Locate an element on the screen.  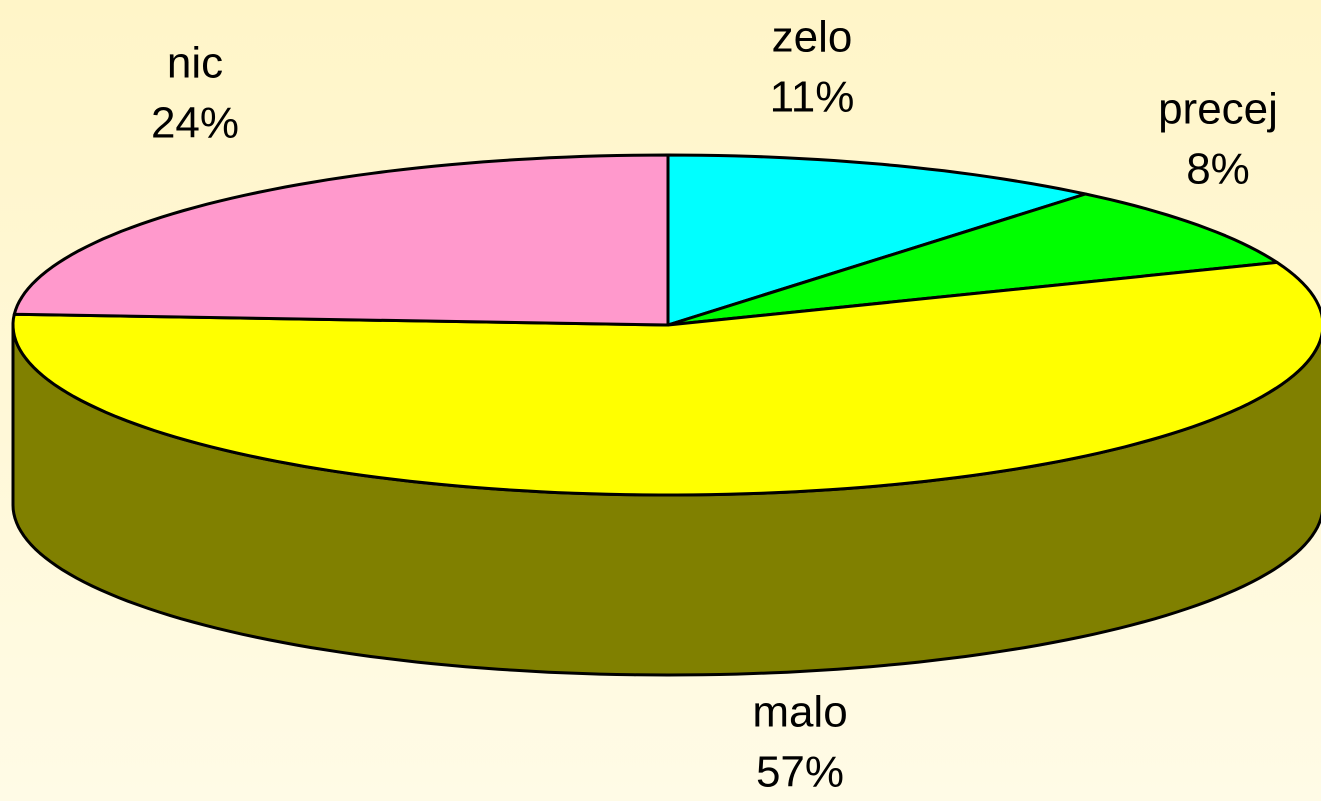
slice-value-label: 24% is located at coordinates (195, 123).